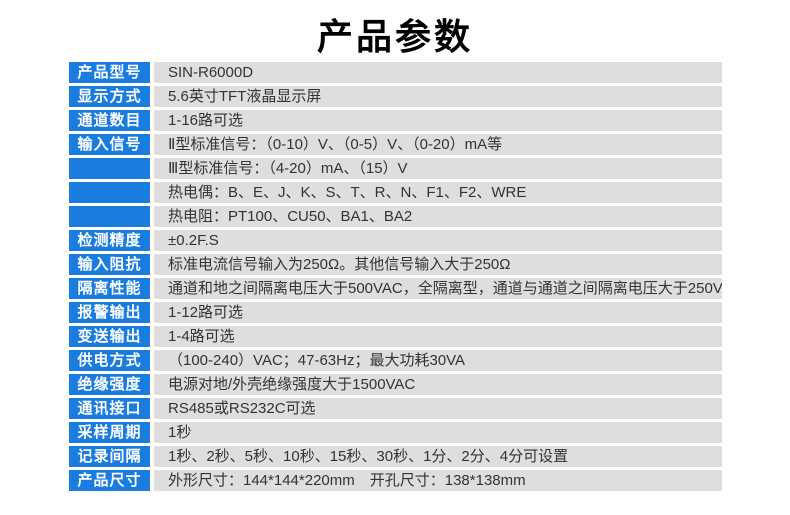  Describe the element at coordinates (109, 144) in the screenshot. I see `row-label: 输入信号` at that location.